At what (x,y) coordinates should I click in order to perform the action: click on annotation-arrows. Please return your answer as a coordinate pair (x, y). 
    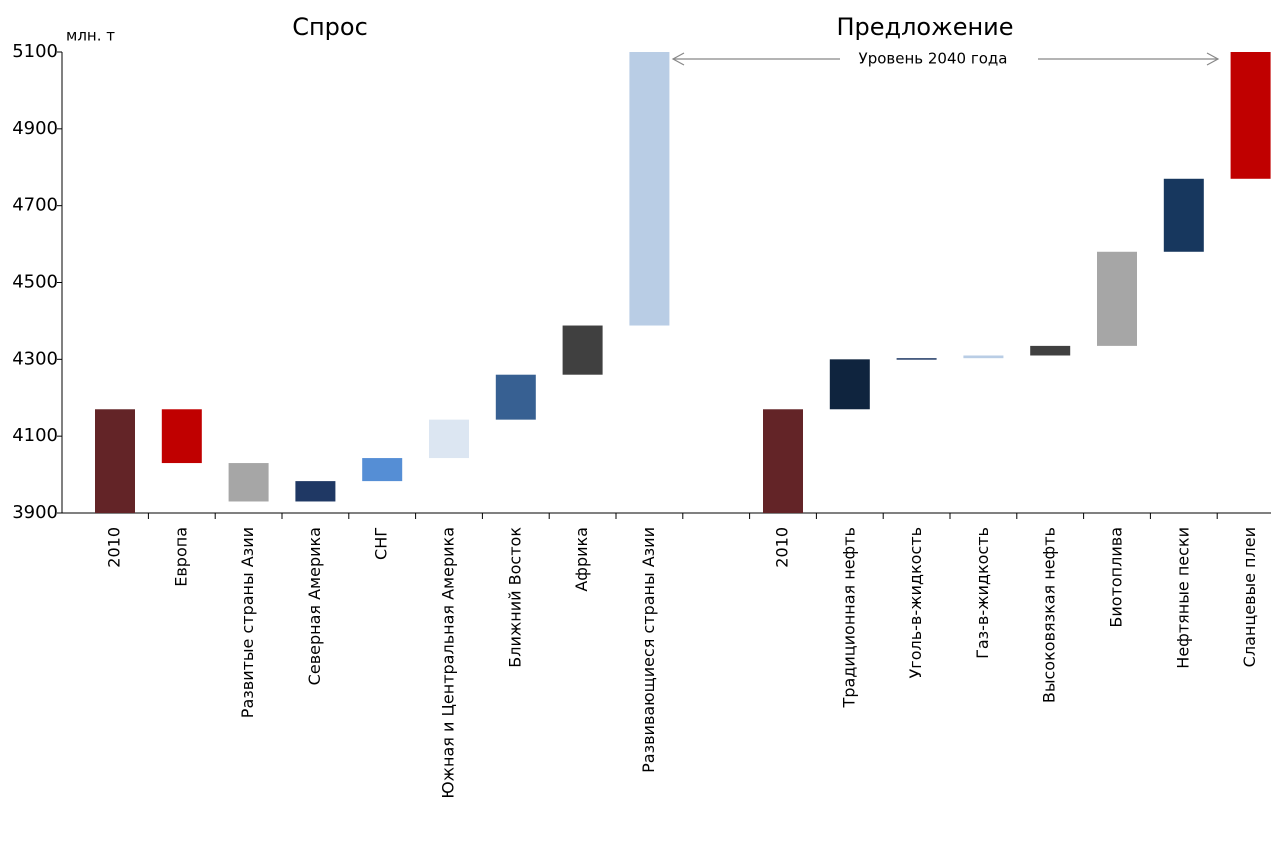
    Looking at the image, I should click on (945, 59).